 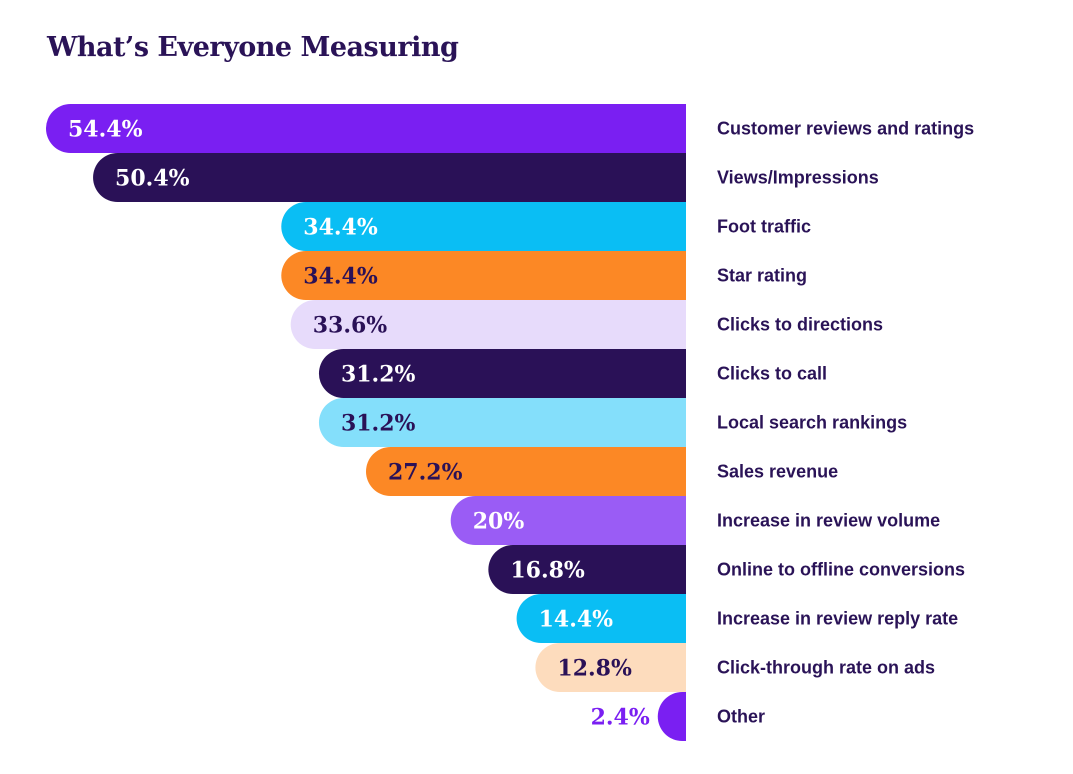 What do you see at coordinates (762, 276) in the screenshot?
I see `category-label: Star rating` at bounding box center [762, 276].